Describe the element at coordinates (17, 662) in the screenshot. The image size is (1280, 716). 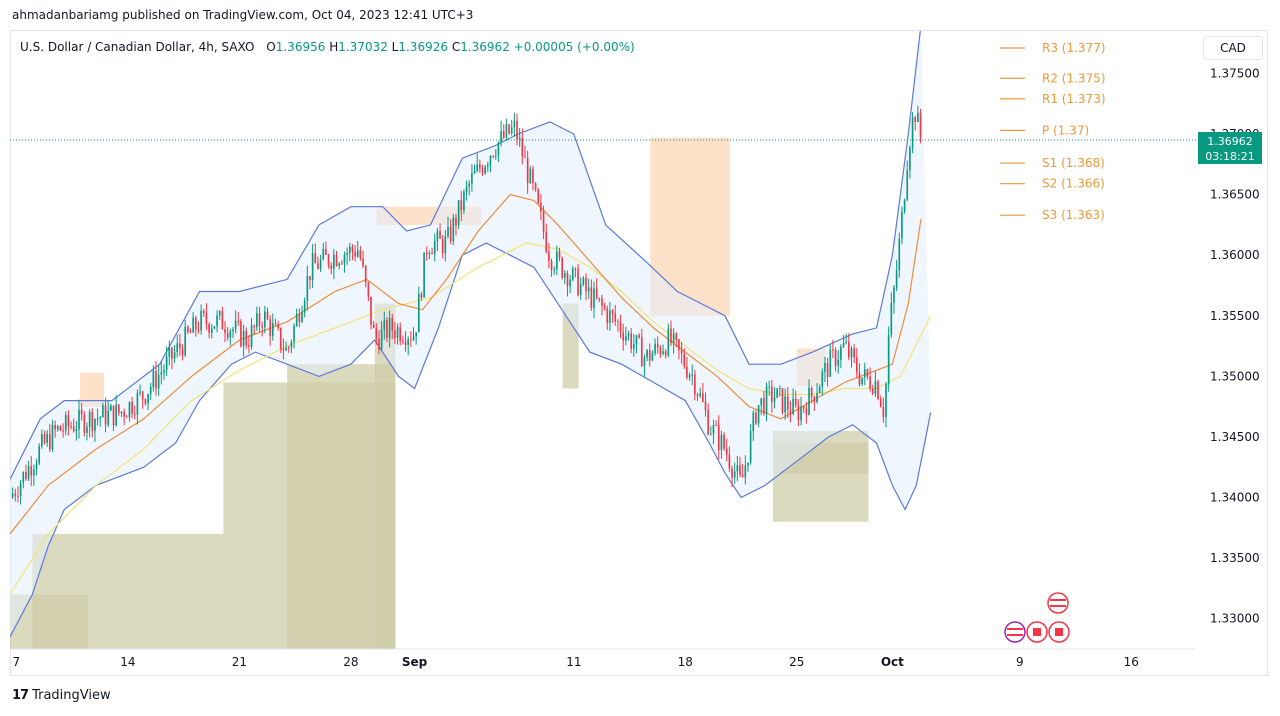
I see `x-tick-label: 7` at that location.